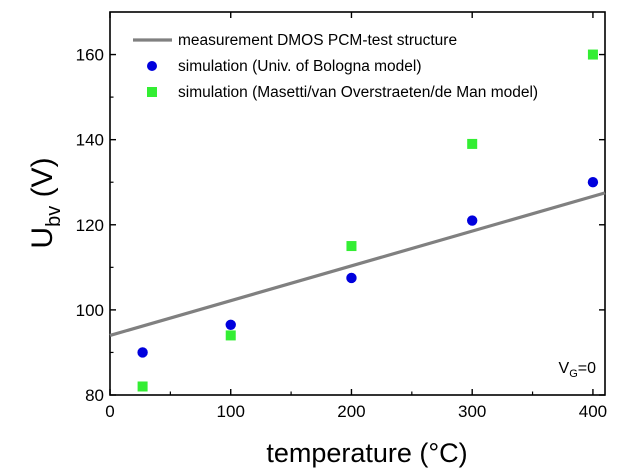  What do you see at coordinates (366, 453) in the screenshot?
I see `x-axis-title: temperature (°C)` at bounding box center [366, 453].